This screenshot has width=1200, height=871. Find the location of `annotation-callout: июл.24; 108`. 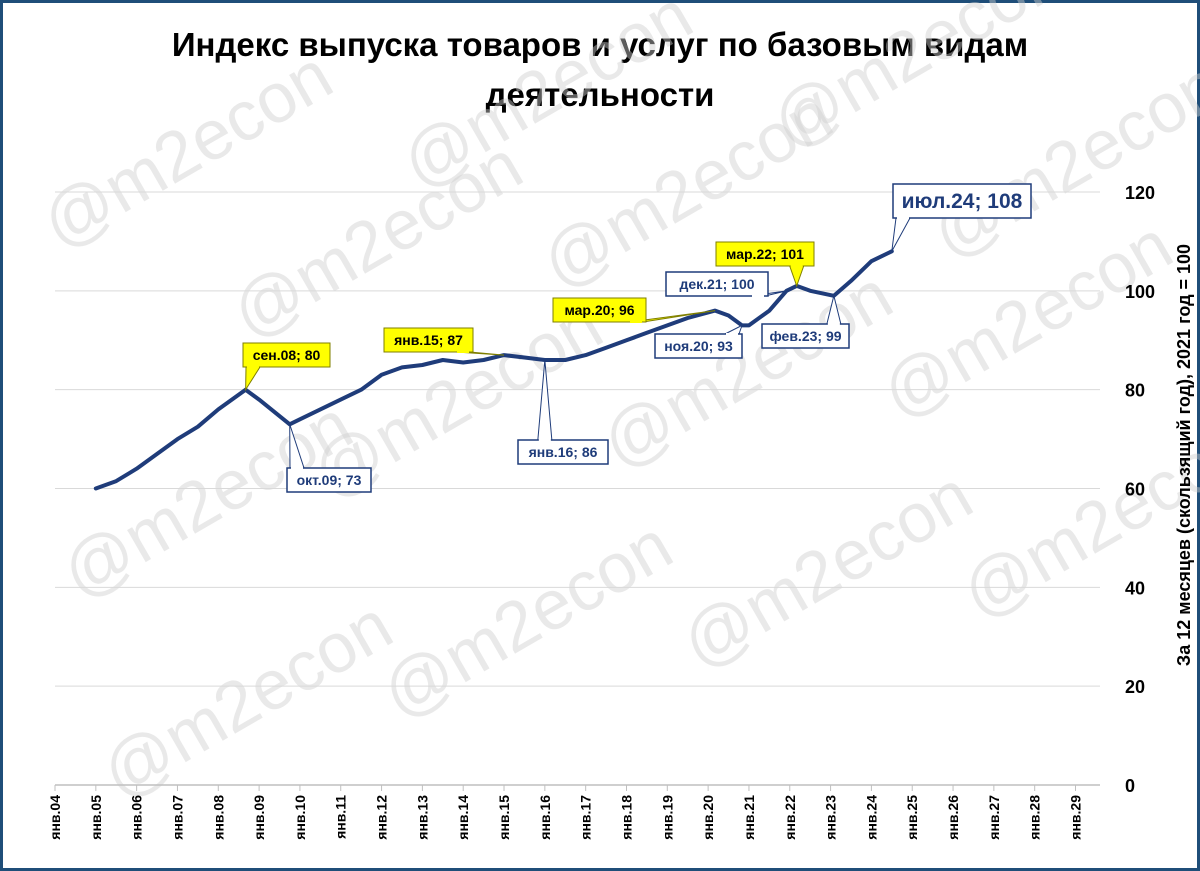

annotation-callout: июл.24; 108 is located at coordinates (961, 217).